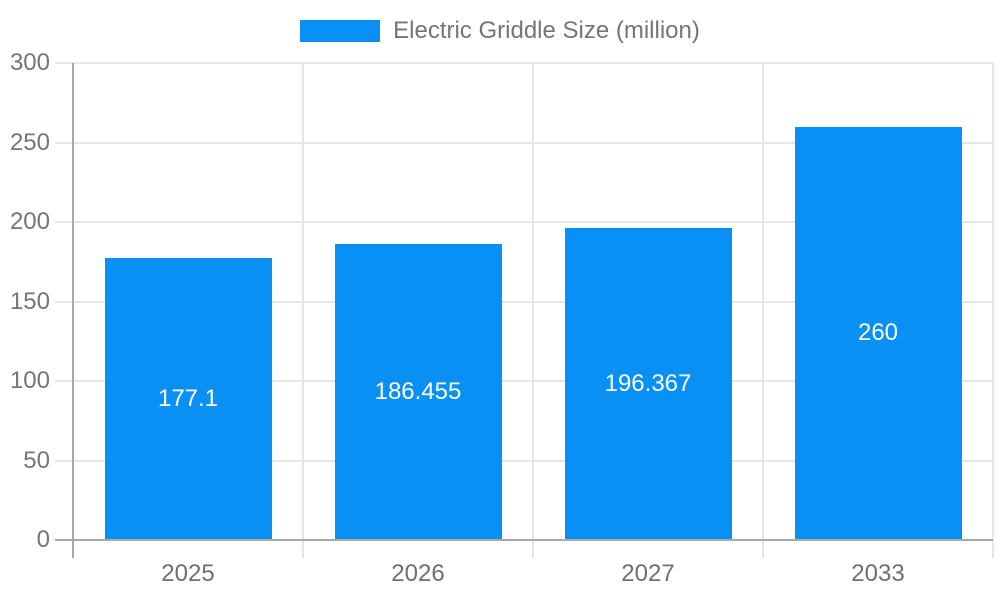 Image resolution: width=1000 pixels, height=600 pixels. Describe the element at coordinates (524, 540) in the screenshot. I see `x-axis-line` at that location.